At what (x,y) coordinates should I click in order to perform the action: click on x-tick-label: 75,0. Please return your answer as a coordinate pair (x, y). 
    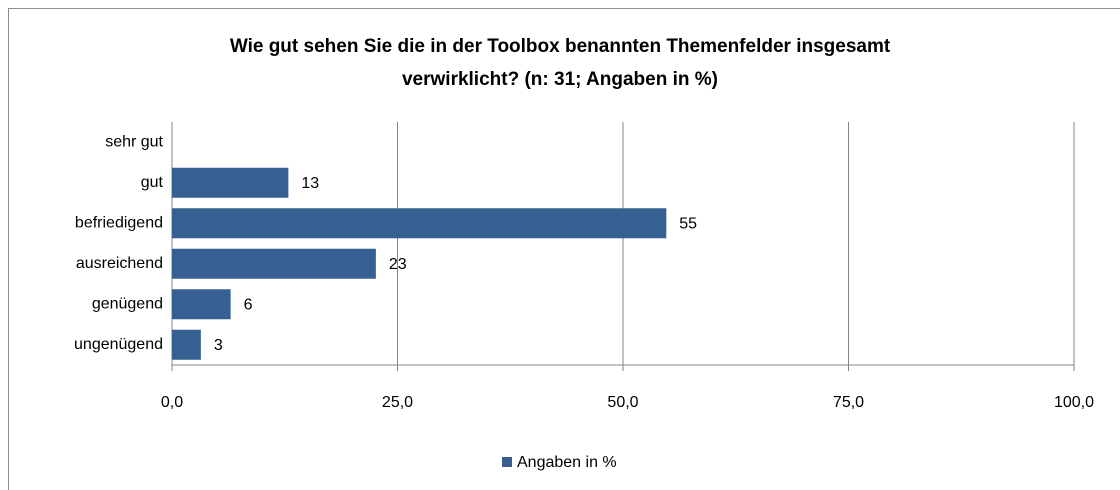
    Looking at the image, I should click on (848, 402).